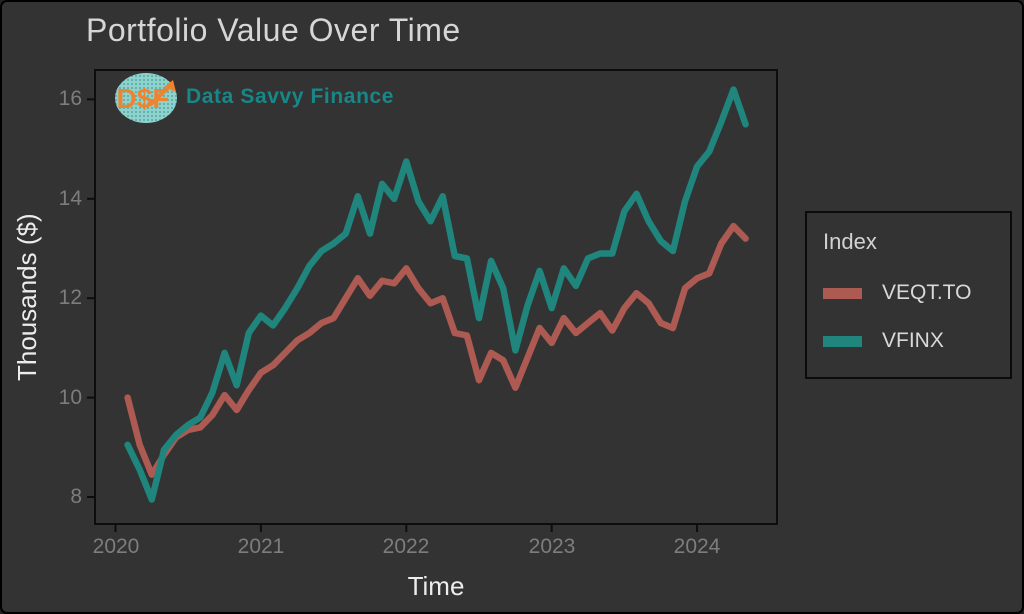 The width and height of the screenshot is (1024, 614). Describe the element at coordinates (261, 546) in the screenshot. I see `x-tick-label-2021: 2021` at that location.